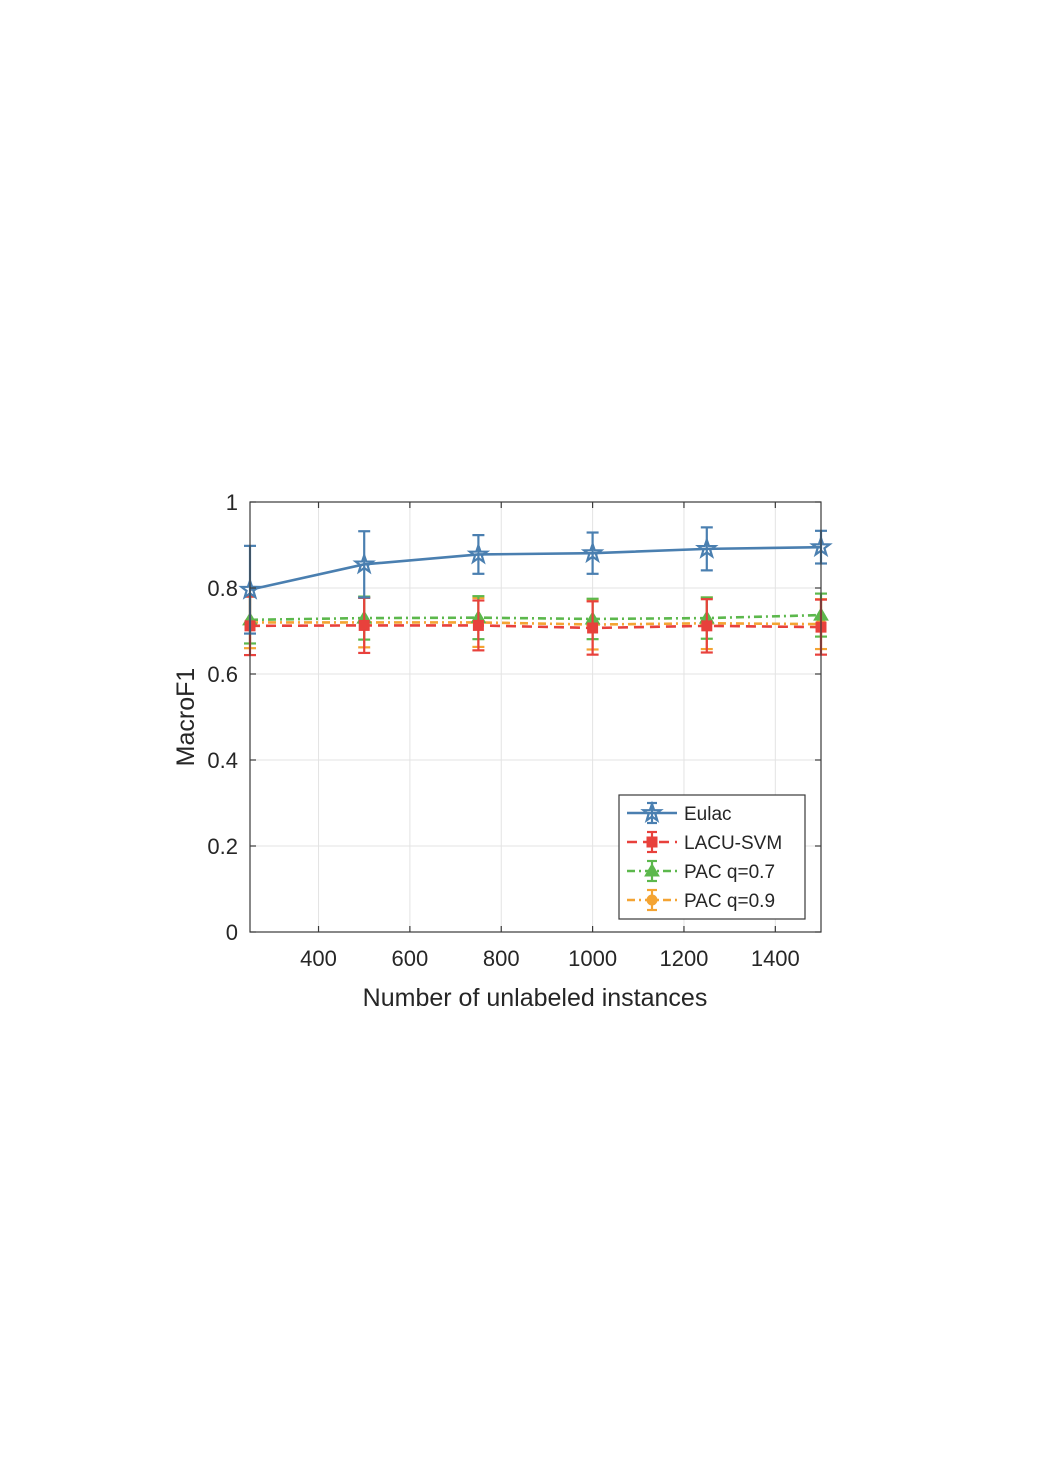 This screenshot has width=1044, height=1480. What do you see at coordinates (535, 998) in the screenshot?
I see `x-axis-label: Number of unlabeled instances` at bounding box center [535, 998].